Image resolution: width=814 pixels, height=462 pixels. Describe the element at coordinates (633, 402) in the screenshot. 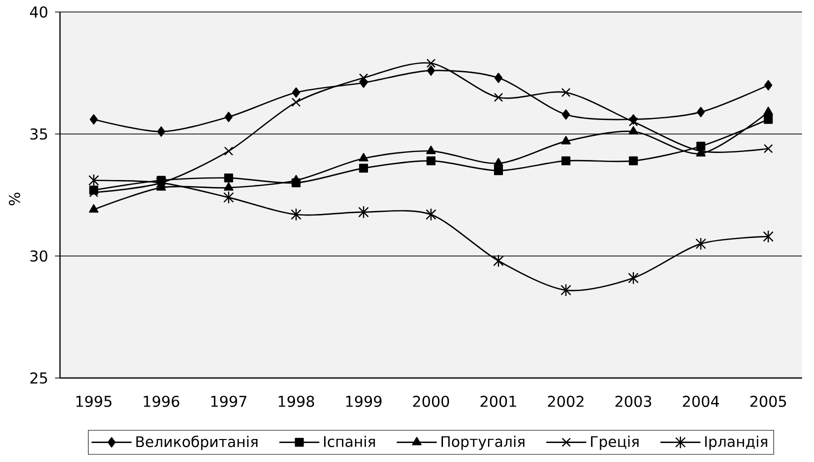

I see `x-tick-label: 2003` at that location.